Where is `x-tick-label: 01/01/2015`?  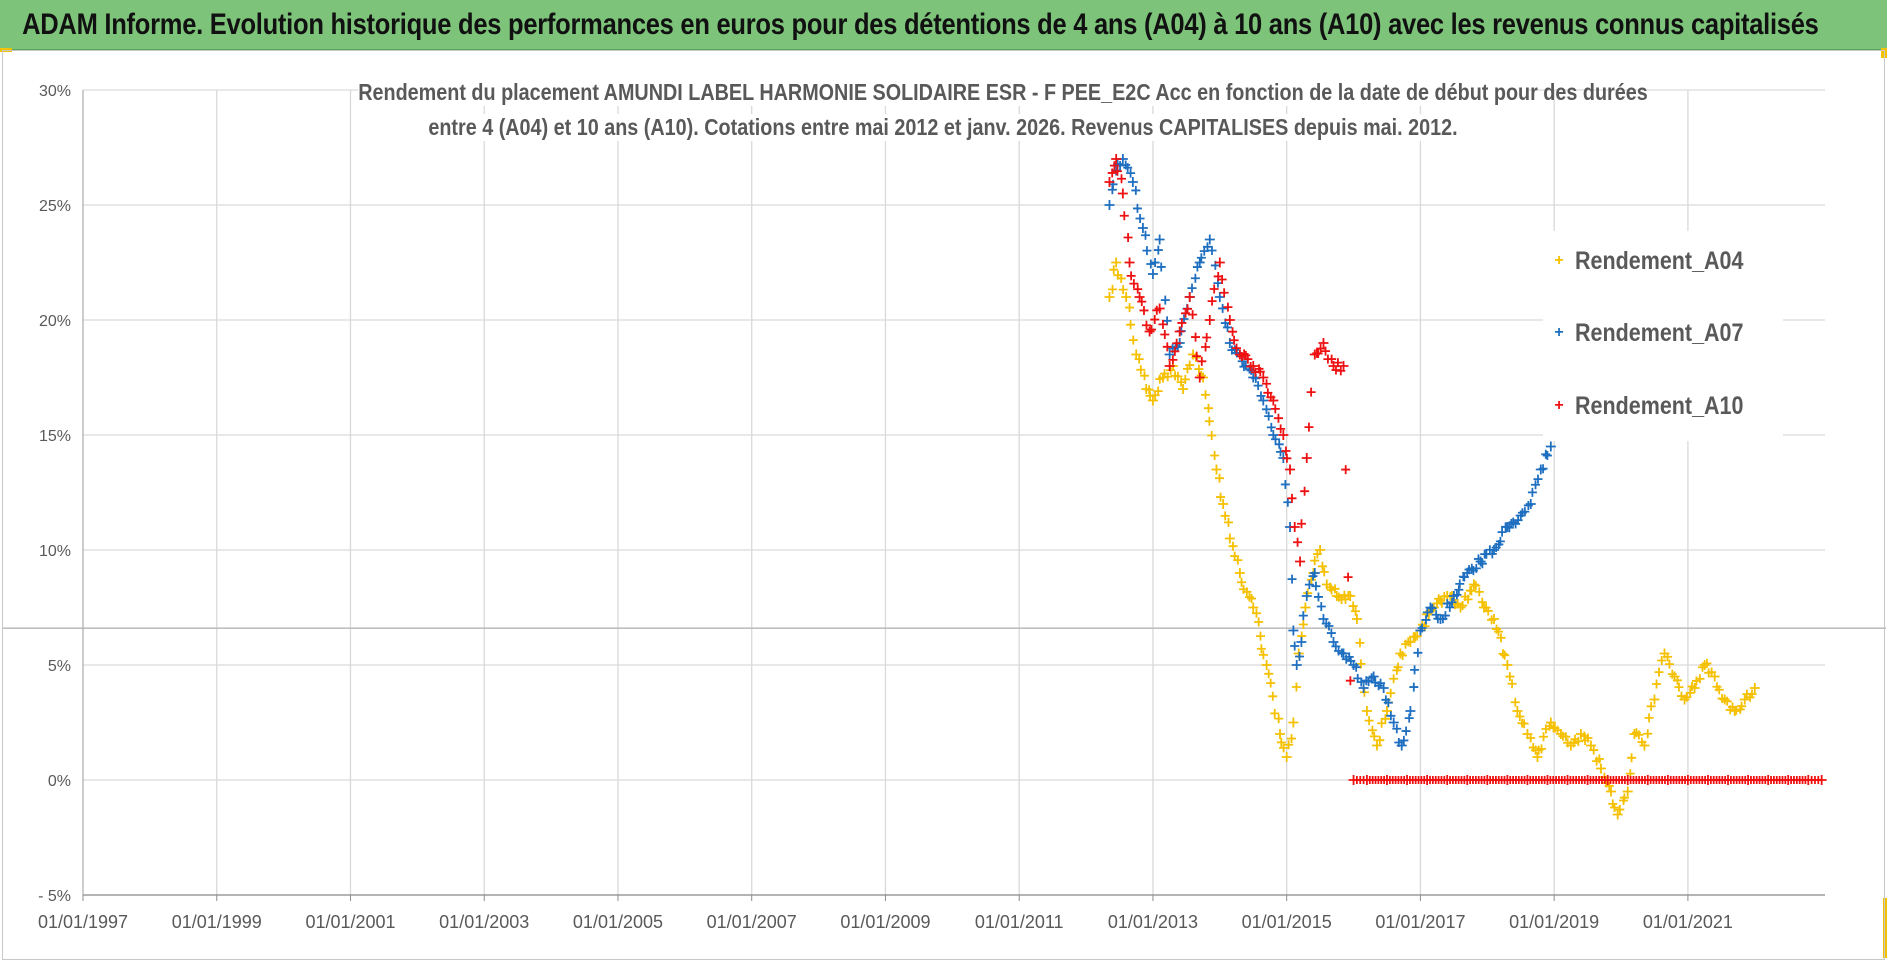
x-tick-label: 01/01/2015 is located at coordinates (1287, 922).